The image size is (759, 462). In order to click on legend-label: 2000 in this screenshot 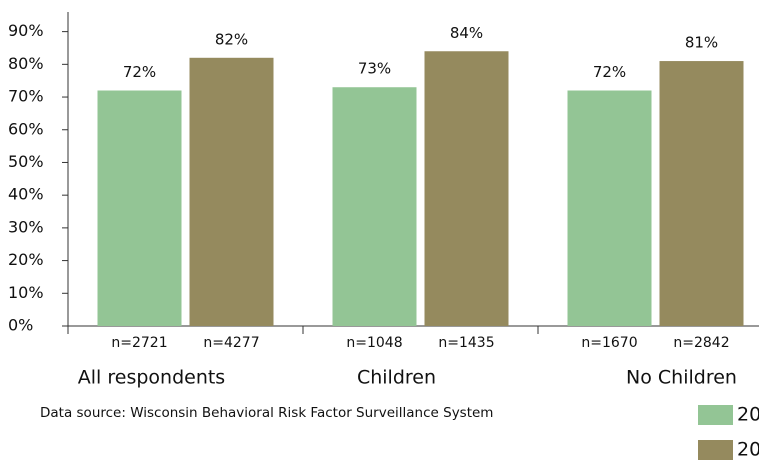, I will do `click(748, 415)`.